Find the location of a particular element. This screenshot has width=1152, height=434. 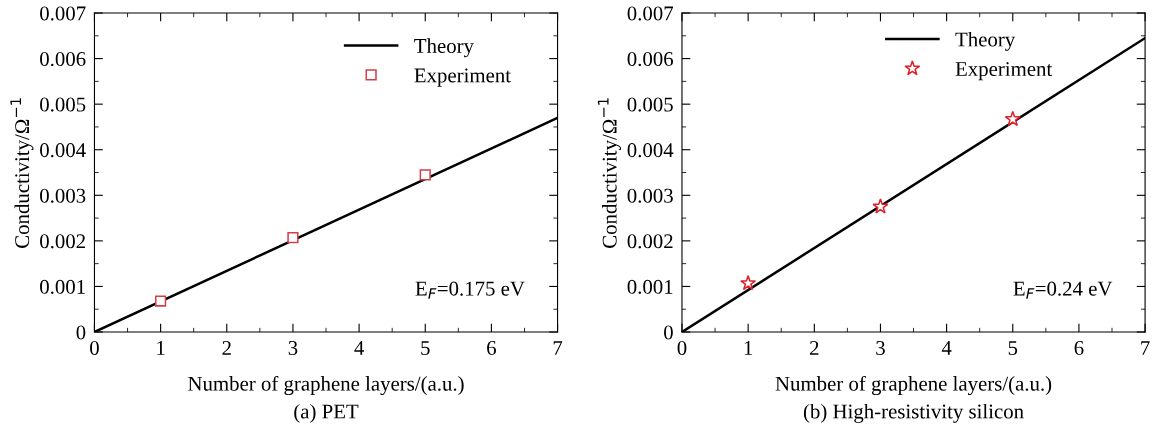

text: (a) PET is located at coordinates (326, 413).